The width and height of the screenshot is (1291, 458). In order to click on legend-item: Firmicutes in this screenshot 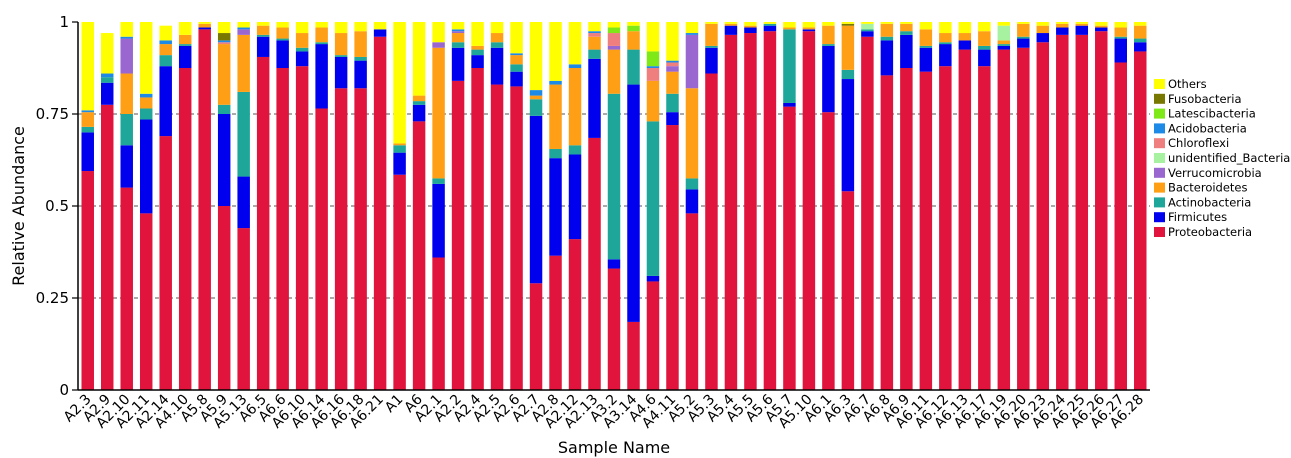, I will do `click(1190, 217)`.